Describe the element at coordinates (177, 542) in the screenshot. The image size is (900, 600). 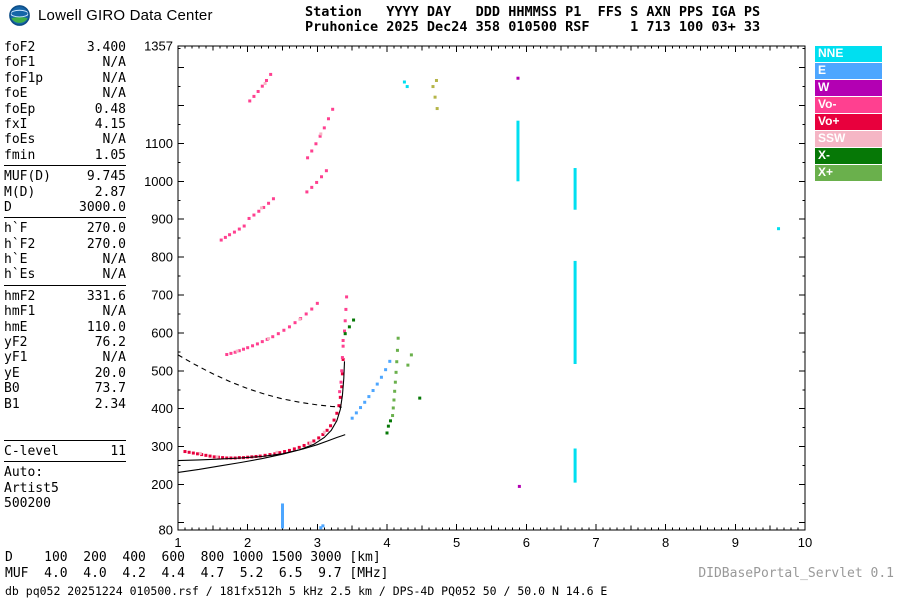
I see `svg-text: 1` at that location.